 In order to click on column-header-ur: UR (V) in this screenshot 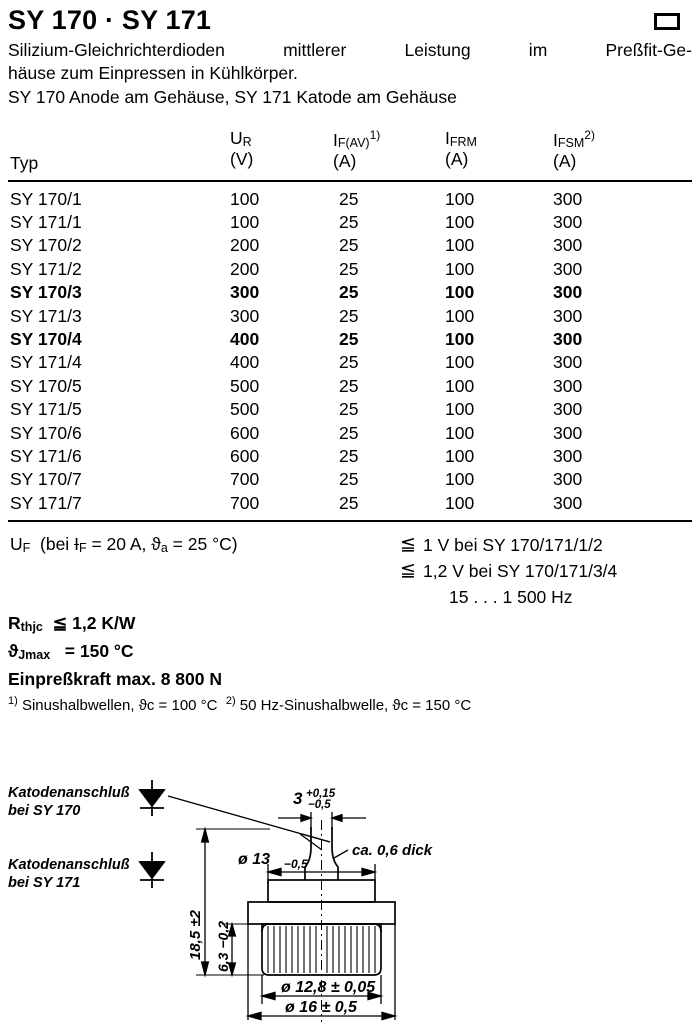, I will do `click(242, 148)`.